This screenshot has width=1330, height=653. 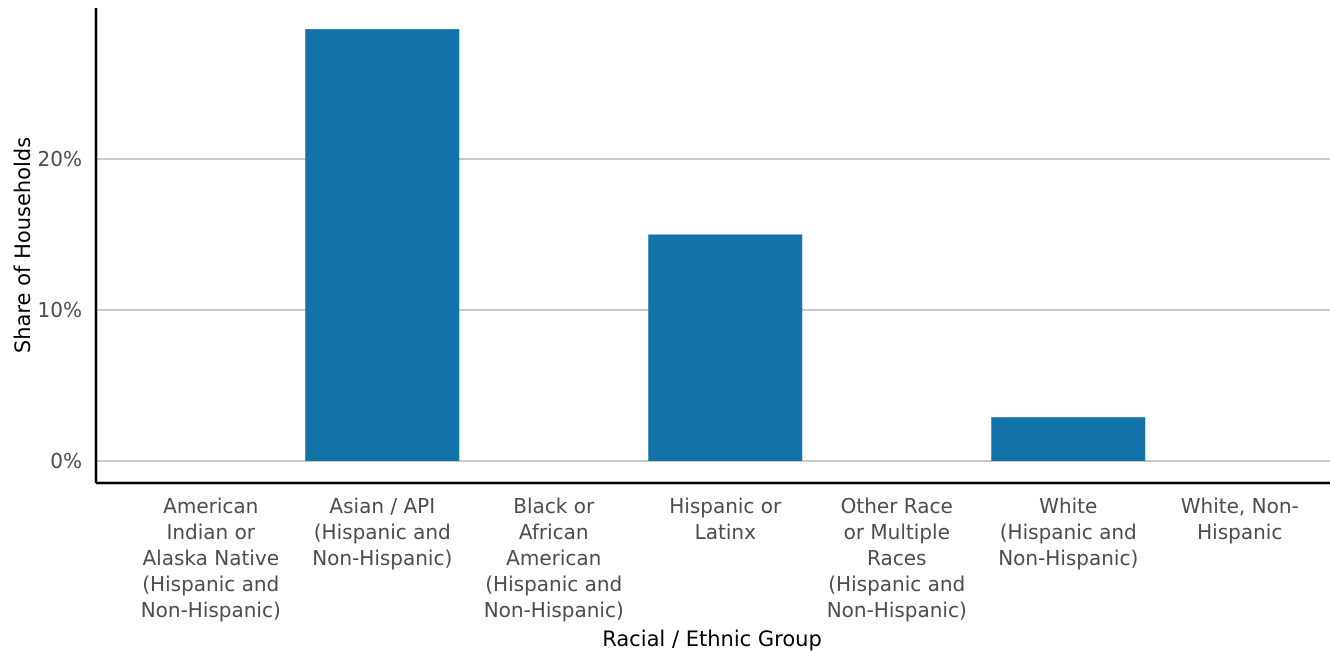 I want to click on x-axis-title: Racial / Ethnic Group, so click(x=712, y=639).